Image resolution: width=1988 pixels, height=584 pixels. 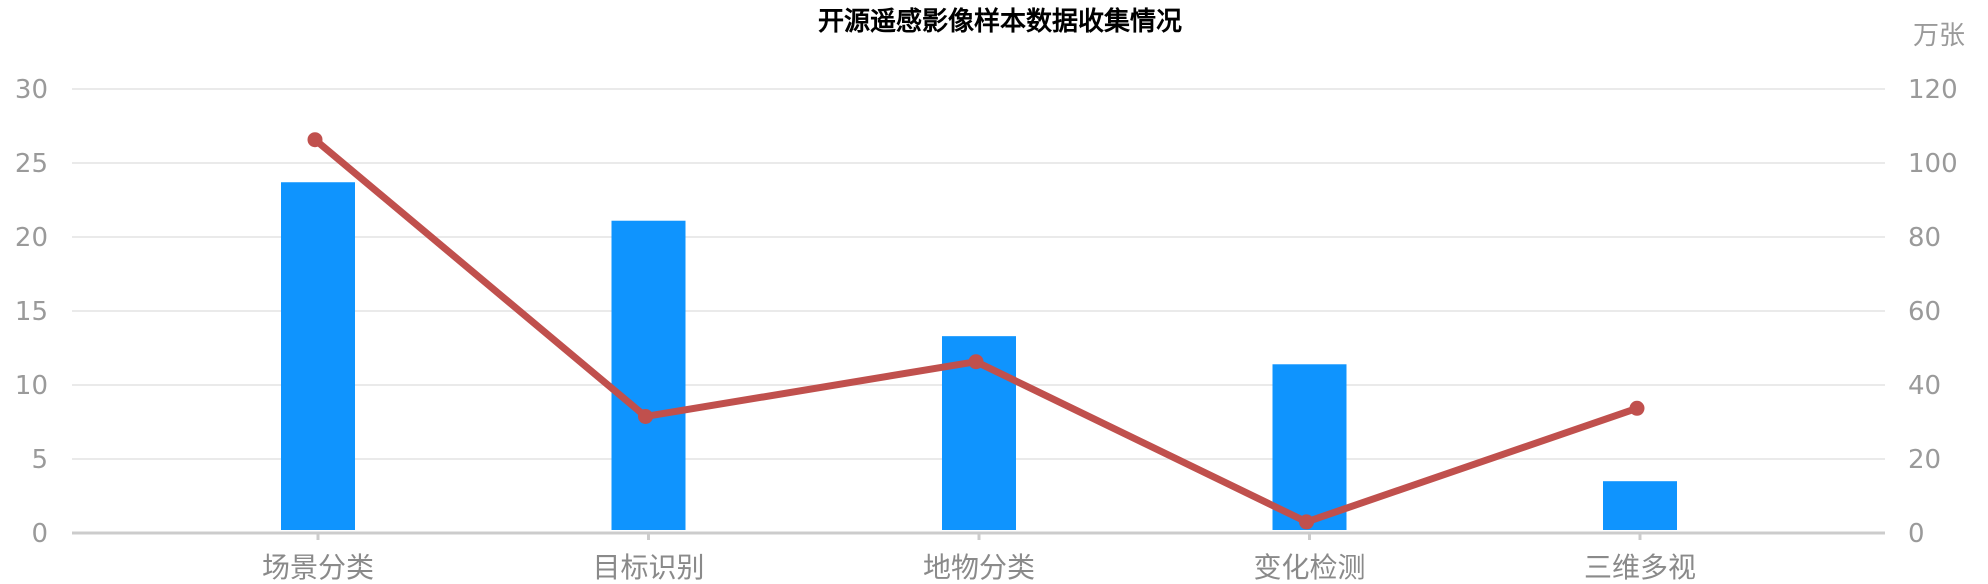 I want to click on left-tick-label: 10, so click(x=31, y=386).